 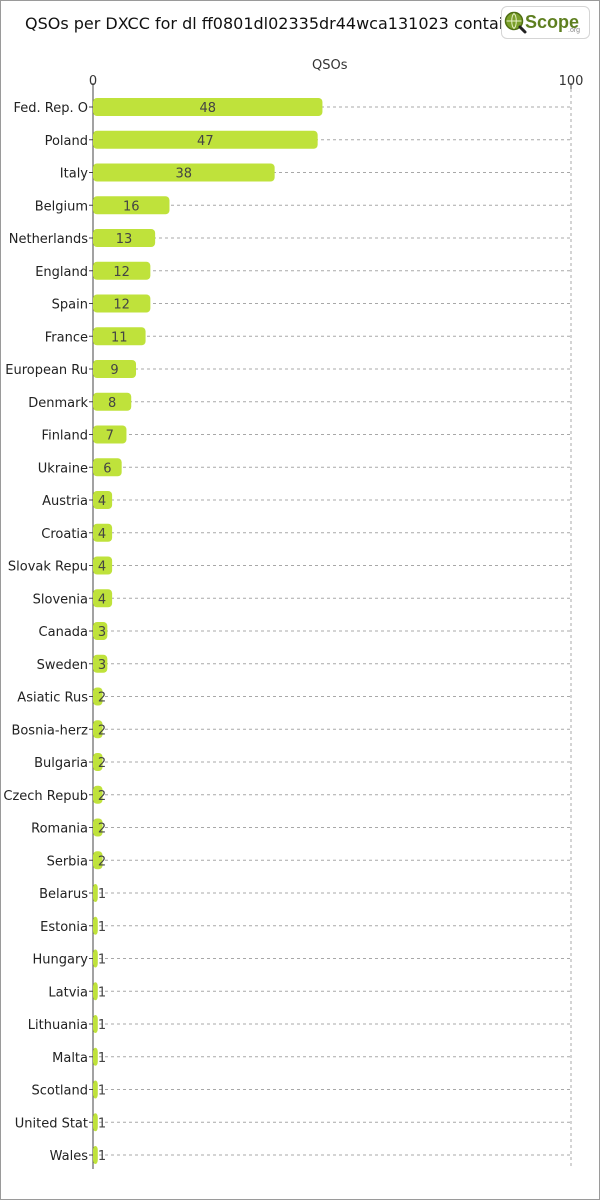 I want to click on category-label: United Stat, so click(x=51, y=1123).